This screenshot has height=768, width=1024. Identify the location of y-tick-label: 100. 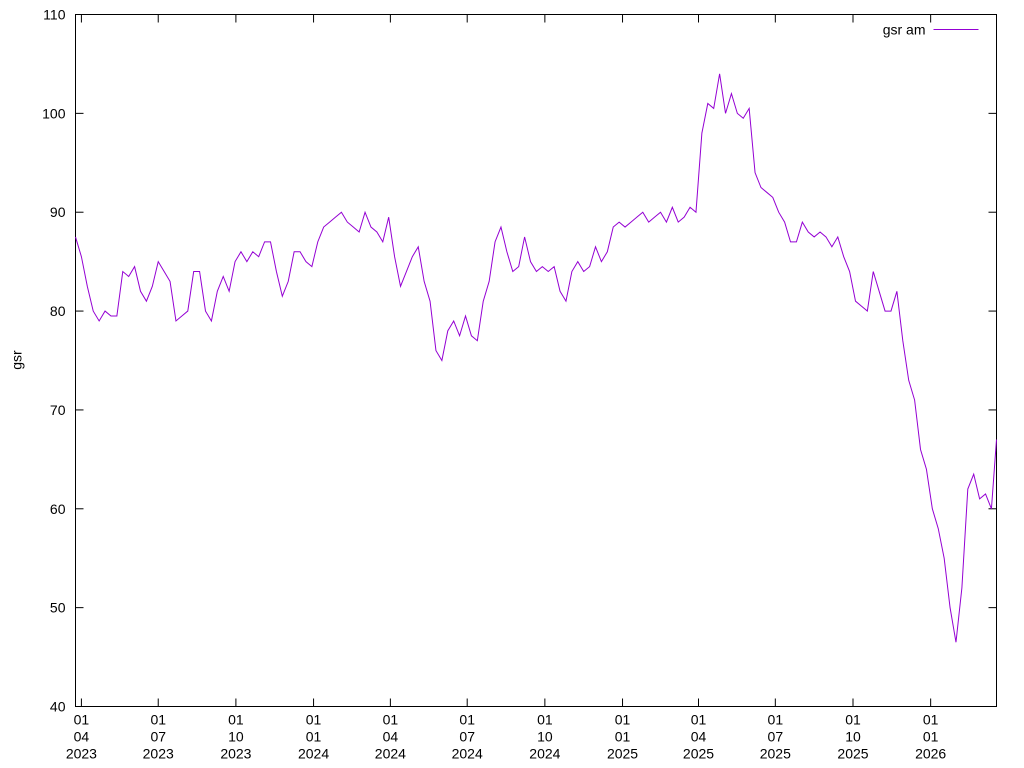
(54, 113).